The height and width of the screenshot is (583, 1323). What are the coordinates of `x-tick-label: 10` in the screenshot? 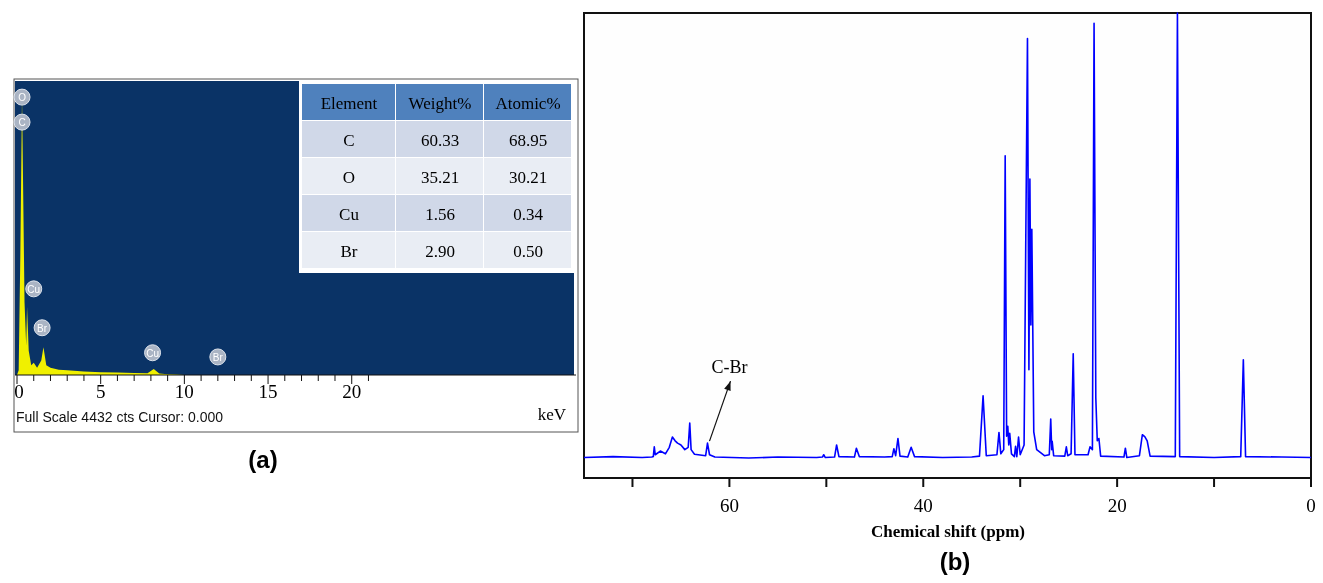 It's located at (184, 391).